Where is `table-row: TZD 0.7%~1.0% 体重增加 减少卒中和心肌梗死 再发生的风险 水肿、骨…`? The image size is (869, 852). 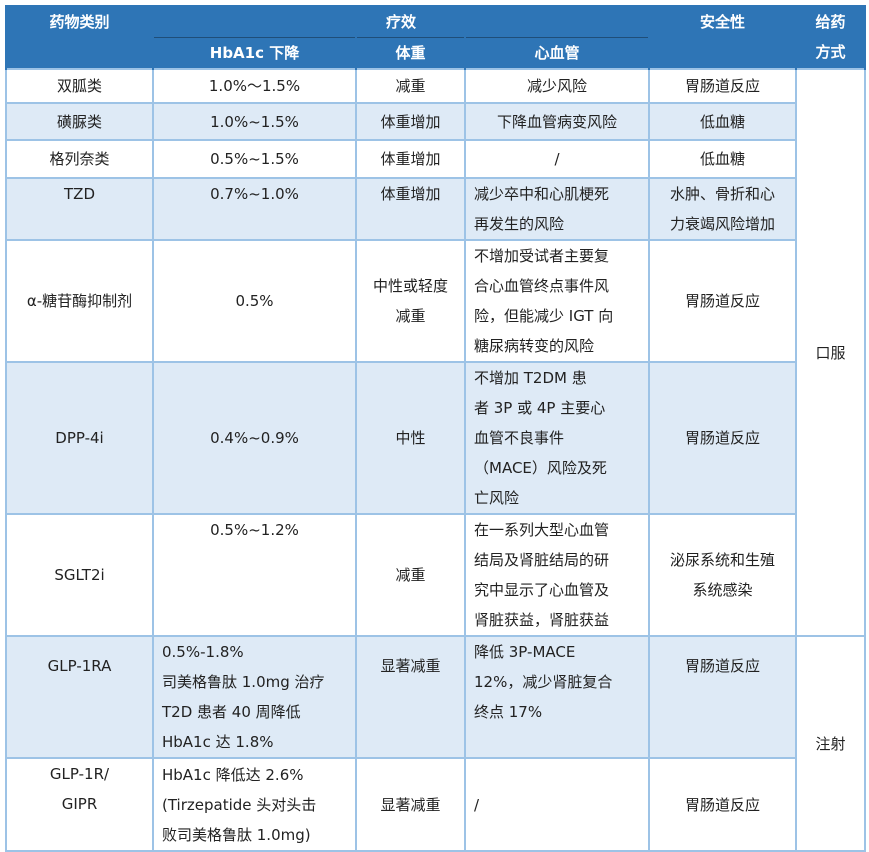
table-row: TZD 0.7%~1.0% 体重增加 减少卒中和心肌梗死 再发生的风险 水肿、骨… is located at coordinates (435, 209).